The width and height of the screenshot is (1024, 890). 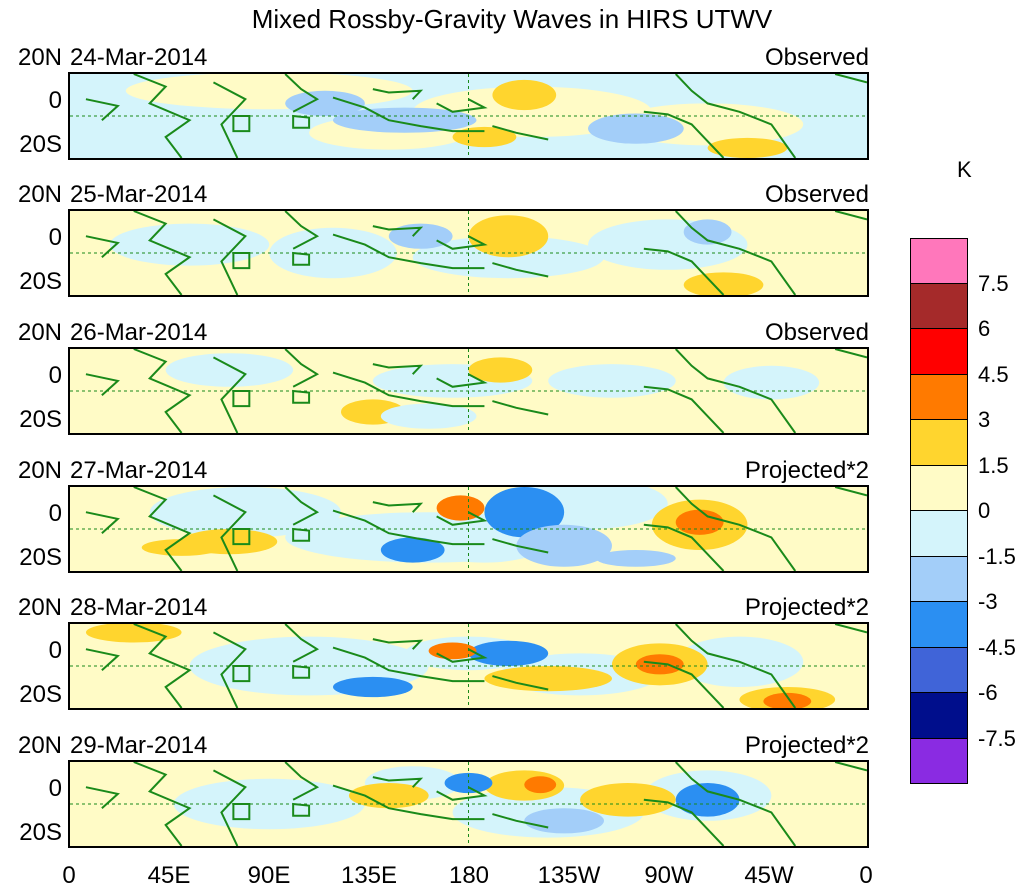 I want to click on lon-label: 180, so click(x=469, y=875).